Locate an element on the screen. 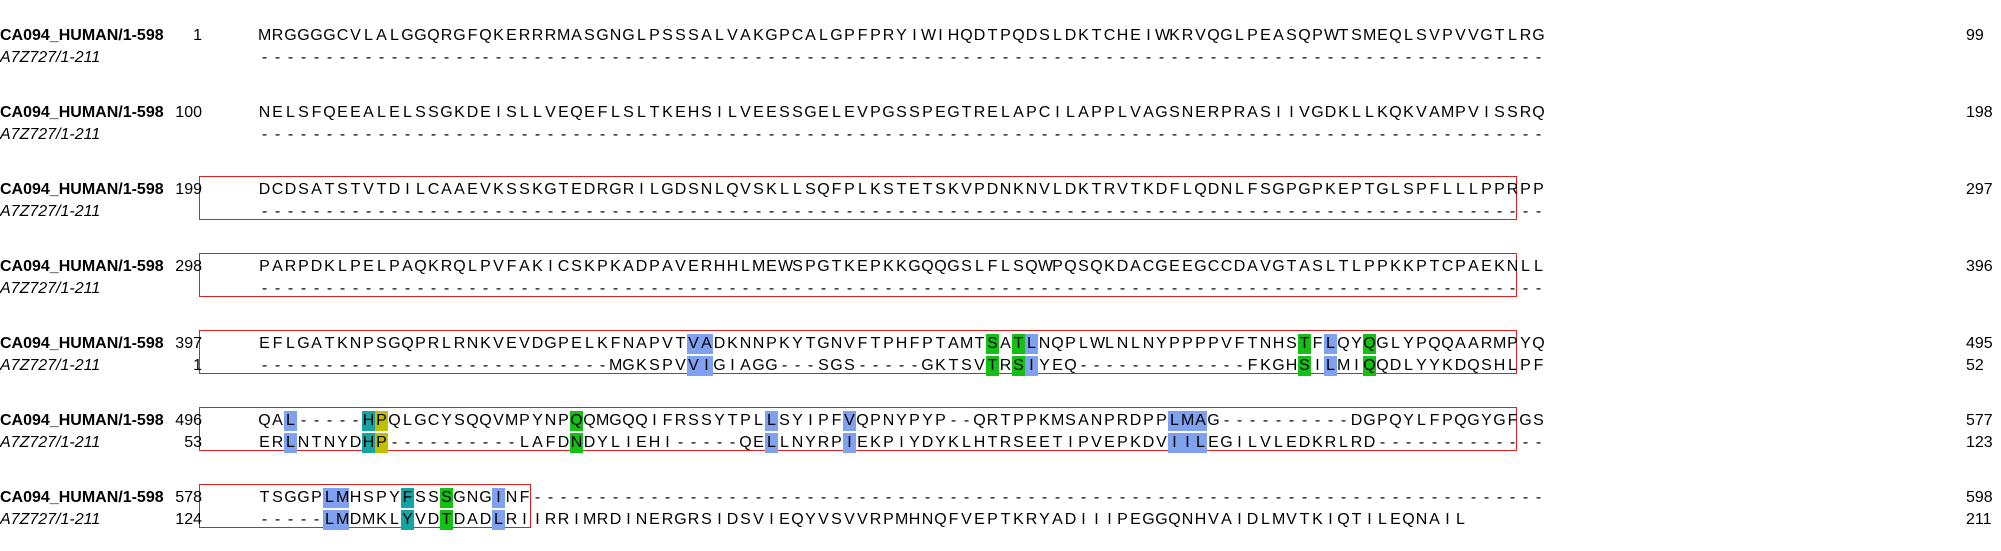  sequence-start-position: 1 is located at coordinates (197, 35).